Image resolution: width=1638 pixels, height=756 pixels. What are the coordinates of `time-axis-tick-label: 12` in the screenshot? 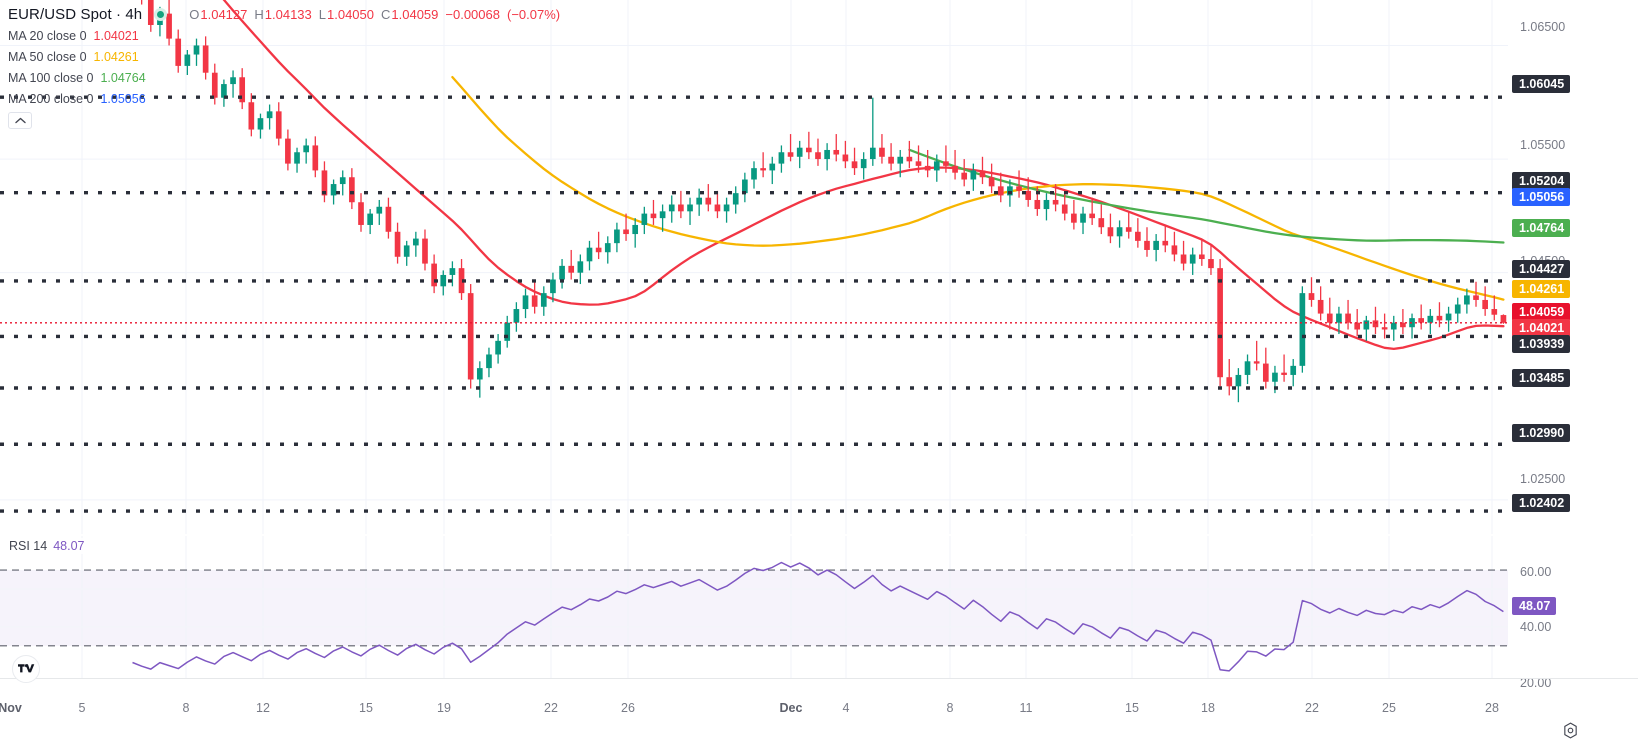 It's located at (263, 708).